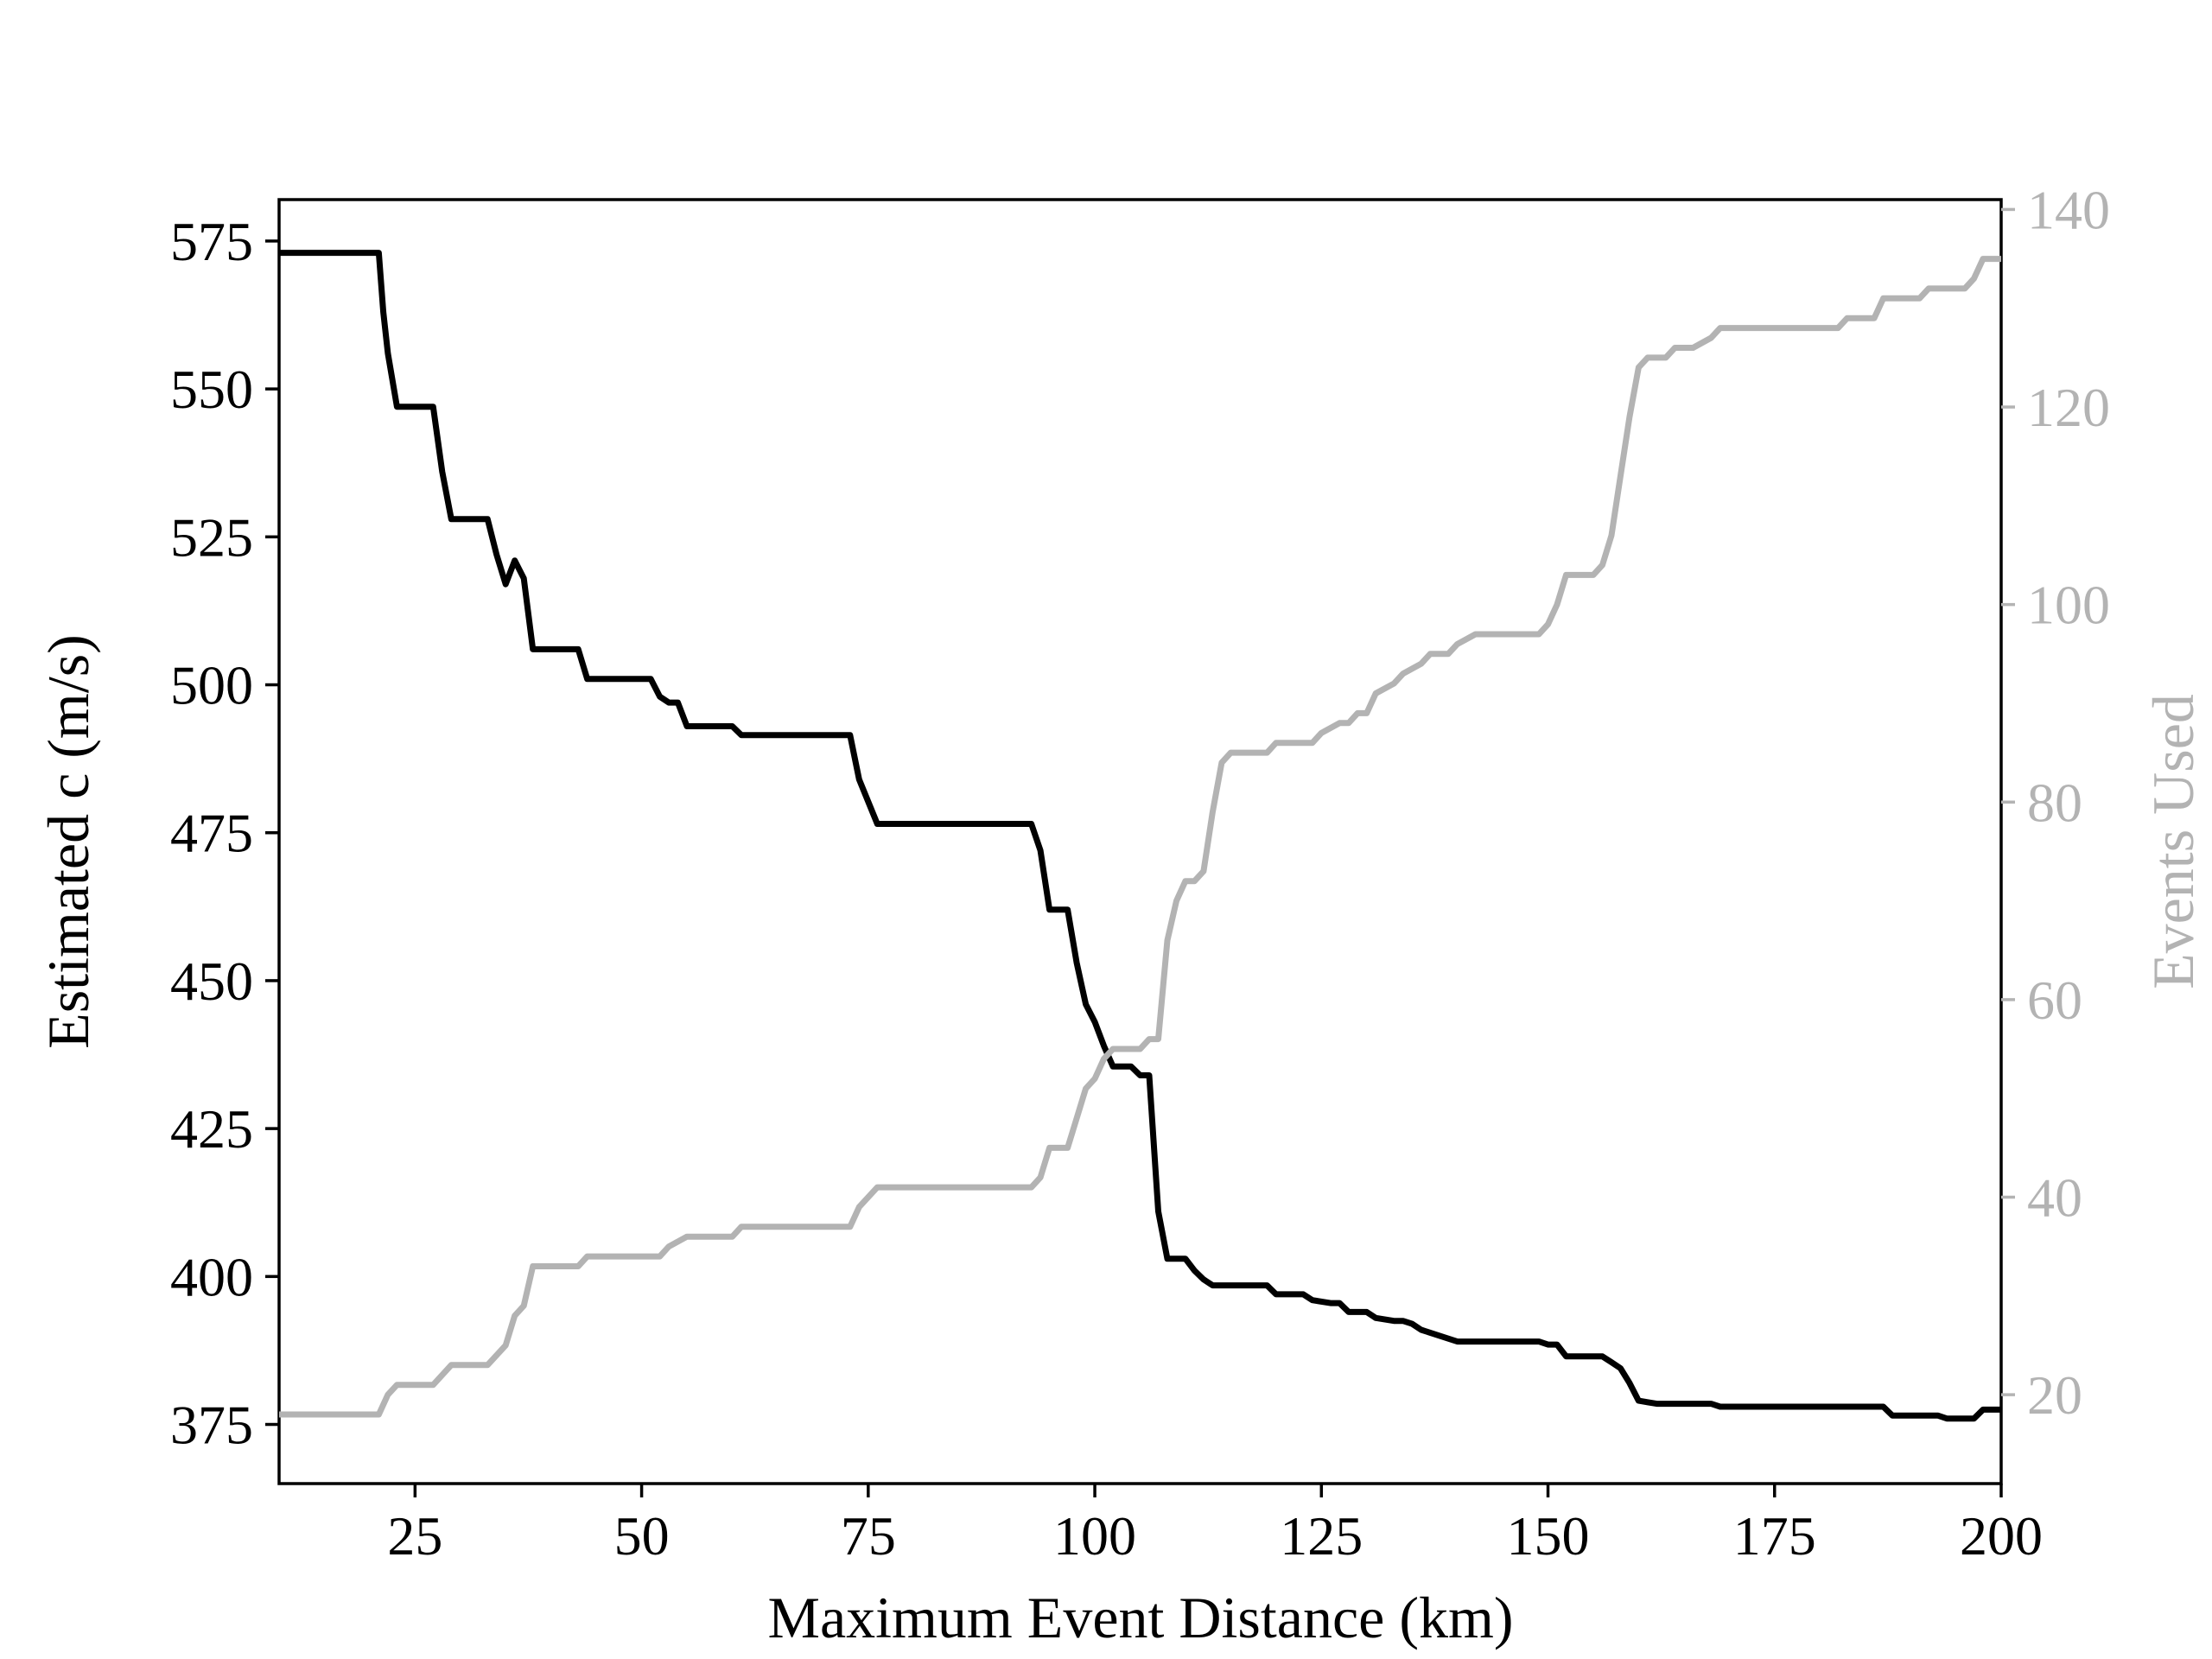  What do you see at coordinates (211, 833) in the screenshot?
I see `y-tick-label: 475` at bounding box center [211, 833].